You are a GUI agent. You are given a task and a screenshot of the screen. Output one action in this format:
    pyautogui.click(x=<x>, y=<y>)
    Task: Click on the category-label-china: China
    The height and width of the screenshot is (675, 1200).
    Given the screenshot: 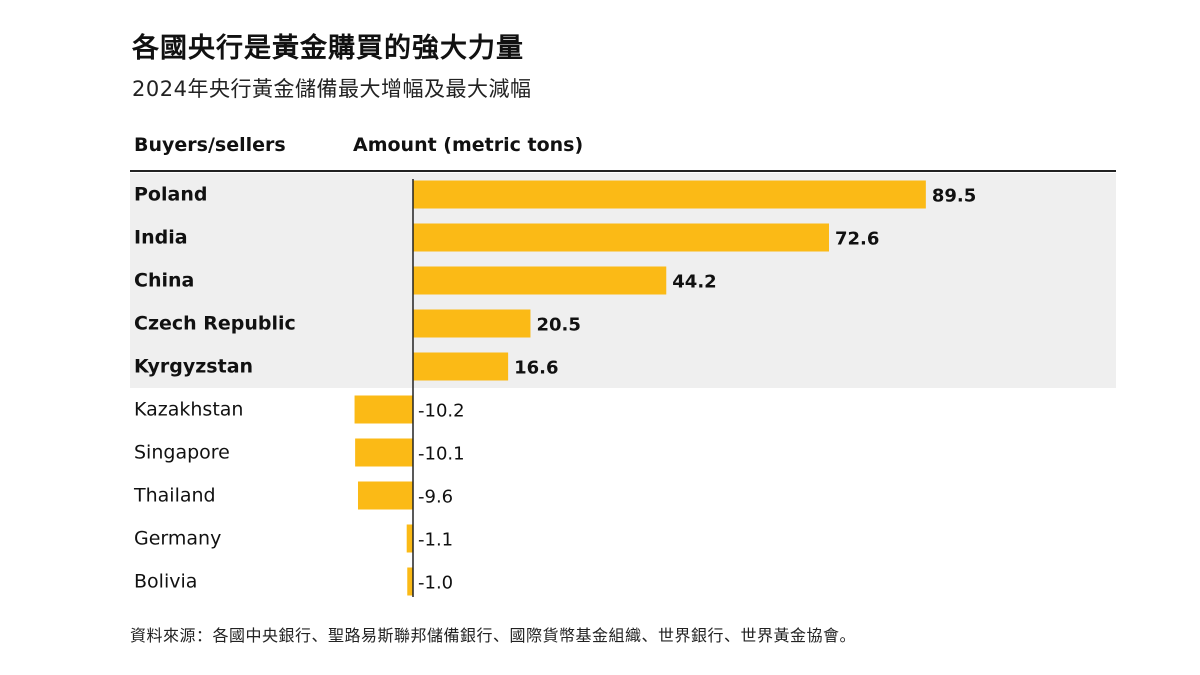 What is the action you would take?
    pyautogui.click(x=164, y=281)
    